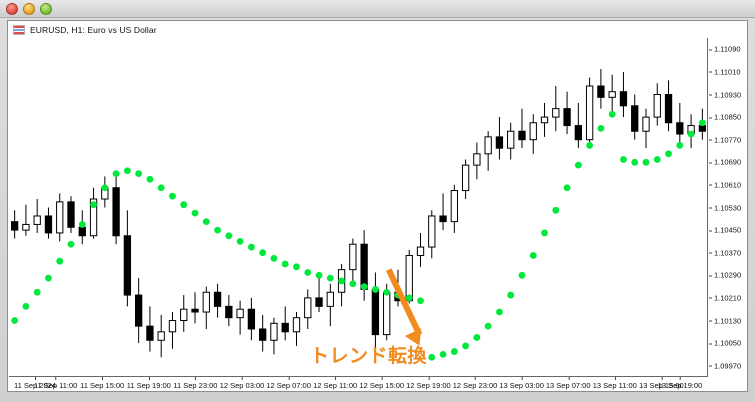 The width and height of the screenshot is (755, 402). Describe the element at coordinates (404, 307) in the screenshot. I see `trend-reversal-arrow-icon` at that location.